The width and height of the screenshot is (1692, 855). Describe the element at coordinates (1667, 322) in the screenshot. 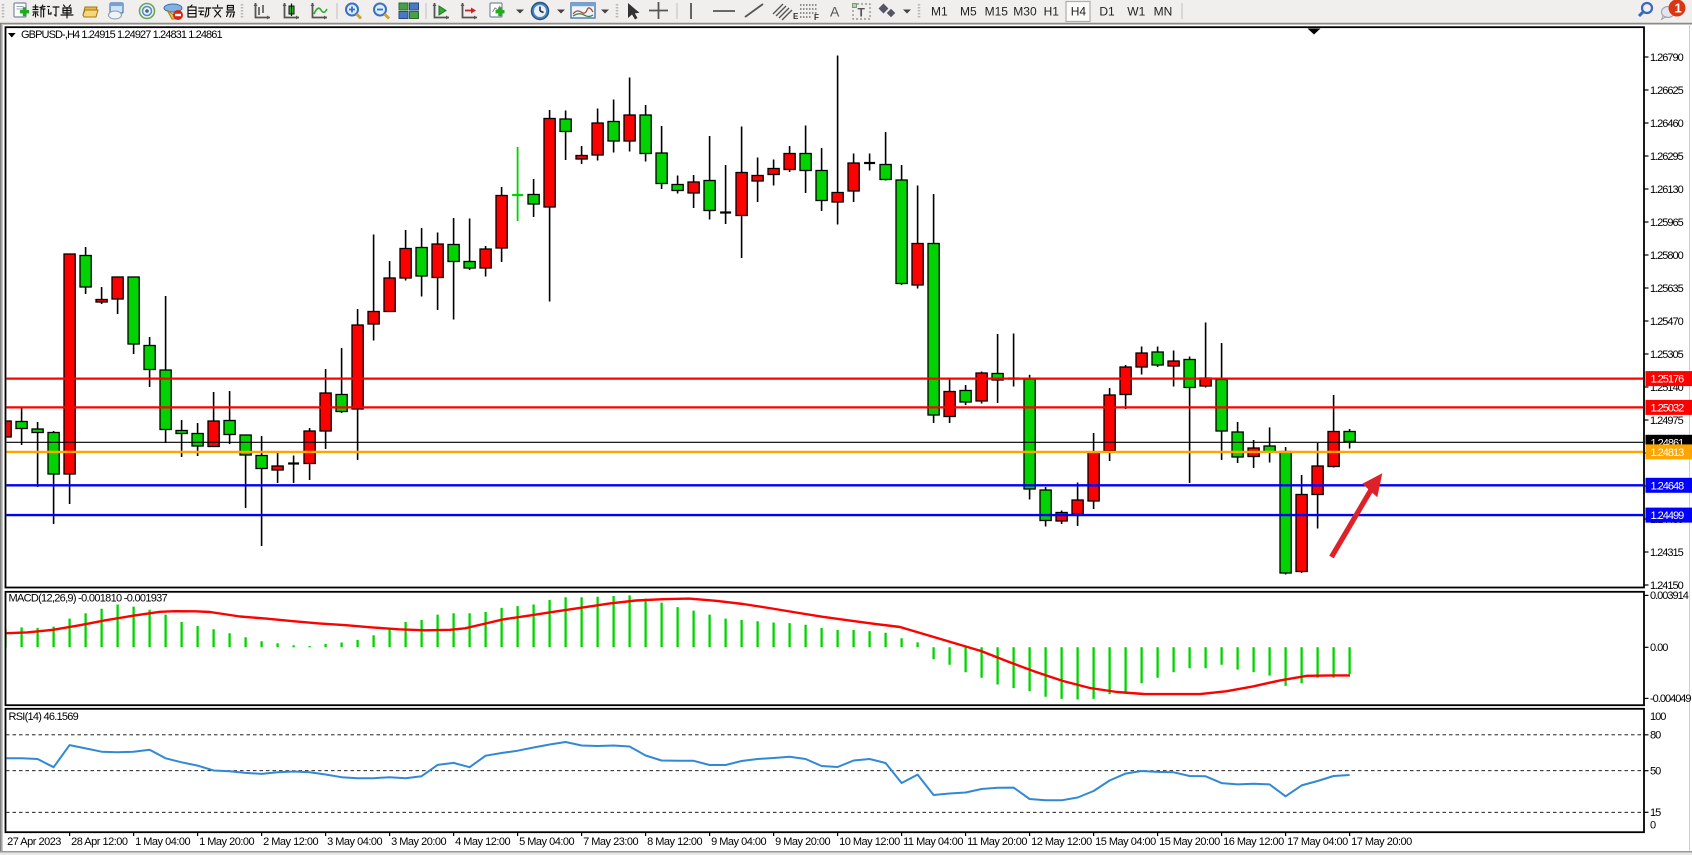

I see `svg-text: 1.25470` at that location.